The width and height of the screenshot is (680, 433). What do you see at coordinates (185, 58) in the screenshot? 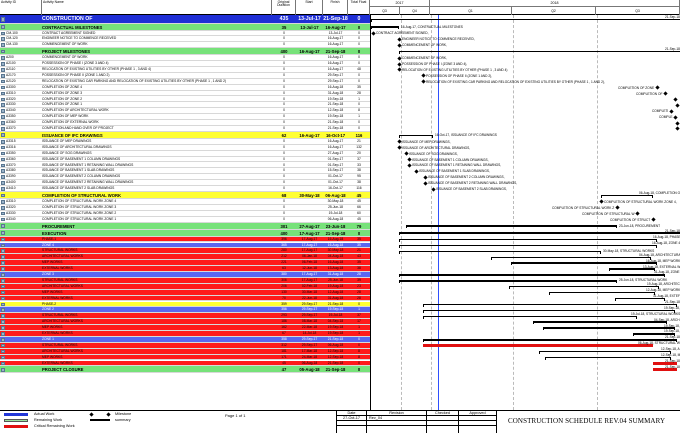
I see `activity-row: A200 COMMENCEMENT OF WORK 0 16-Aug-17 0` at bounding box center [185, 58].